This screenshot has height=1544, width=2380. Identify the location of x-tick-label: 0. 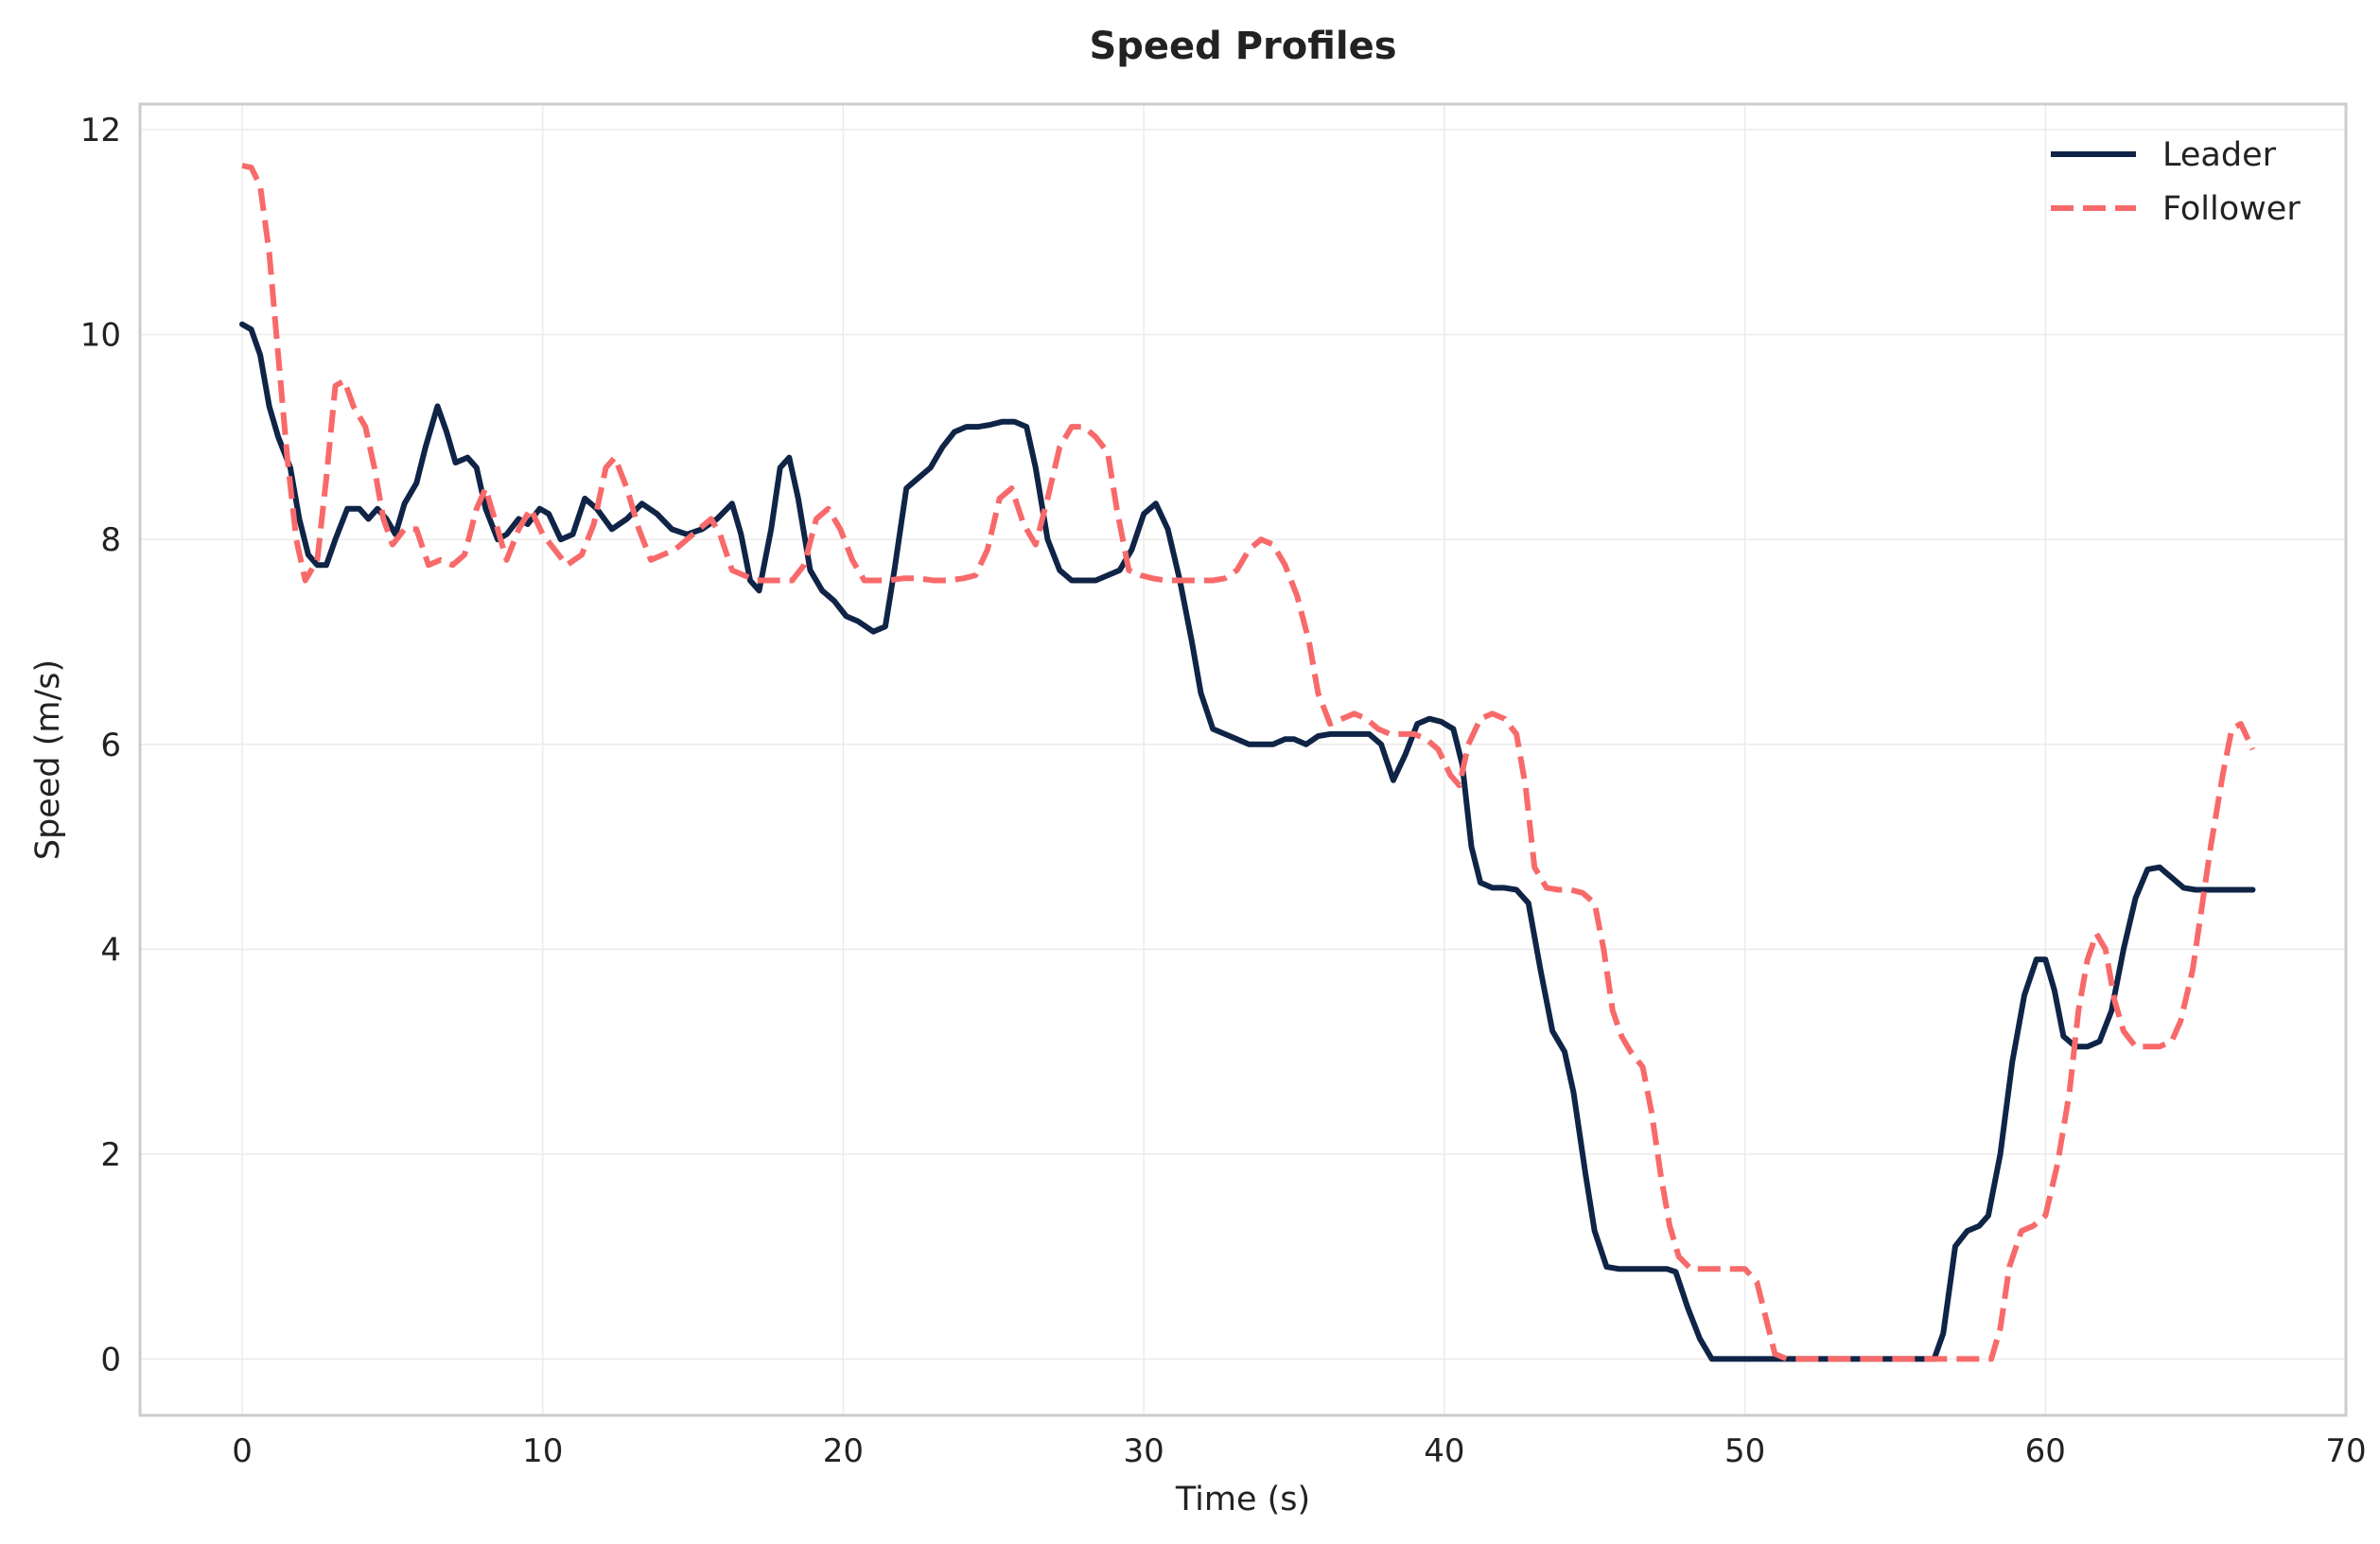
(243, 1451).